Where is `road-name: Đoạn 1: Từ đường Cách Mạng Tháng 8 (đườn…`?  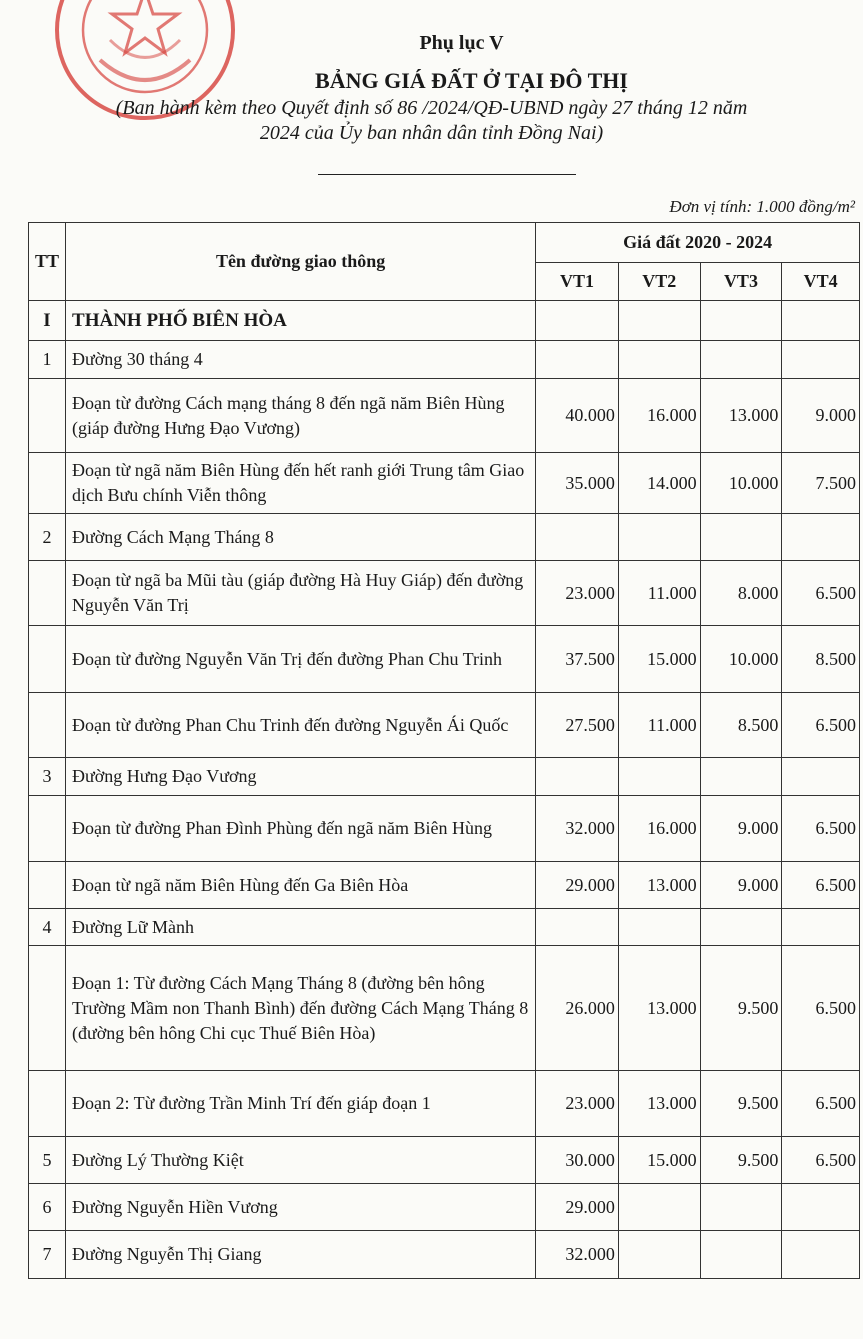 road-name: Đoạn 1: Từ đường Cách Mạng Tháng 8 (đườn… is located at coordinates (301, 1008).